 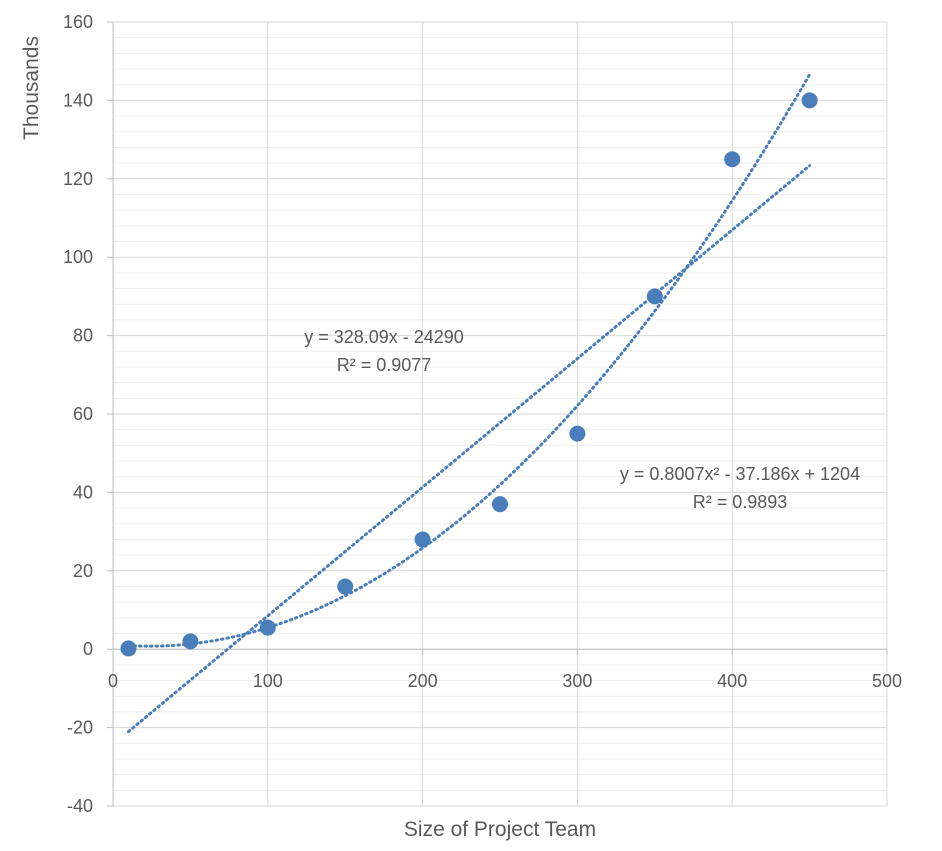 What do you see at coordinates (83, 571) in the screenshot?
I see `y-tick-label: 20` at bounding box center [83, 571].